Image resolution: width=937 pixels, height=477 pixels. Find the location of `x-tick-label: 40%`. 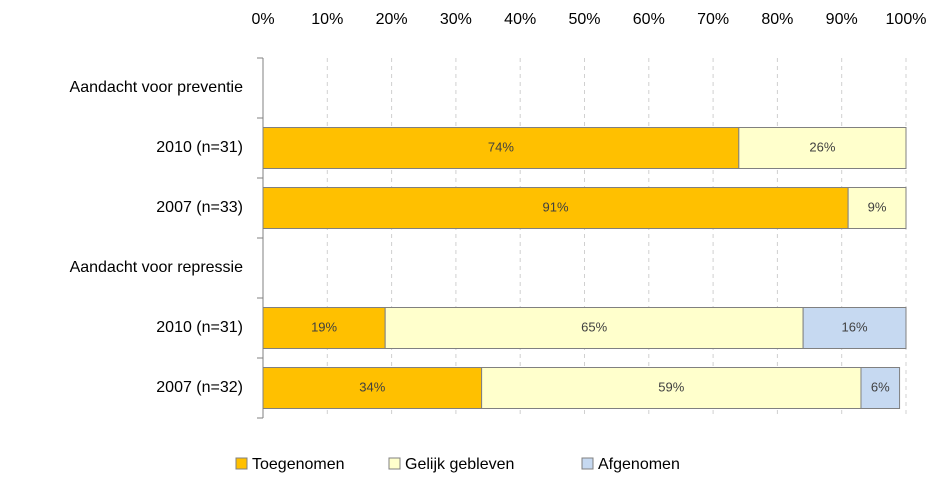

x-tick-label: 40% is located at coordinates (520, 19).